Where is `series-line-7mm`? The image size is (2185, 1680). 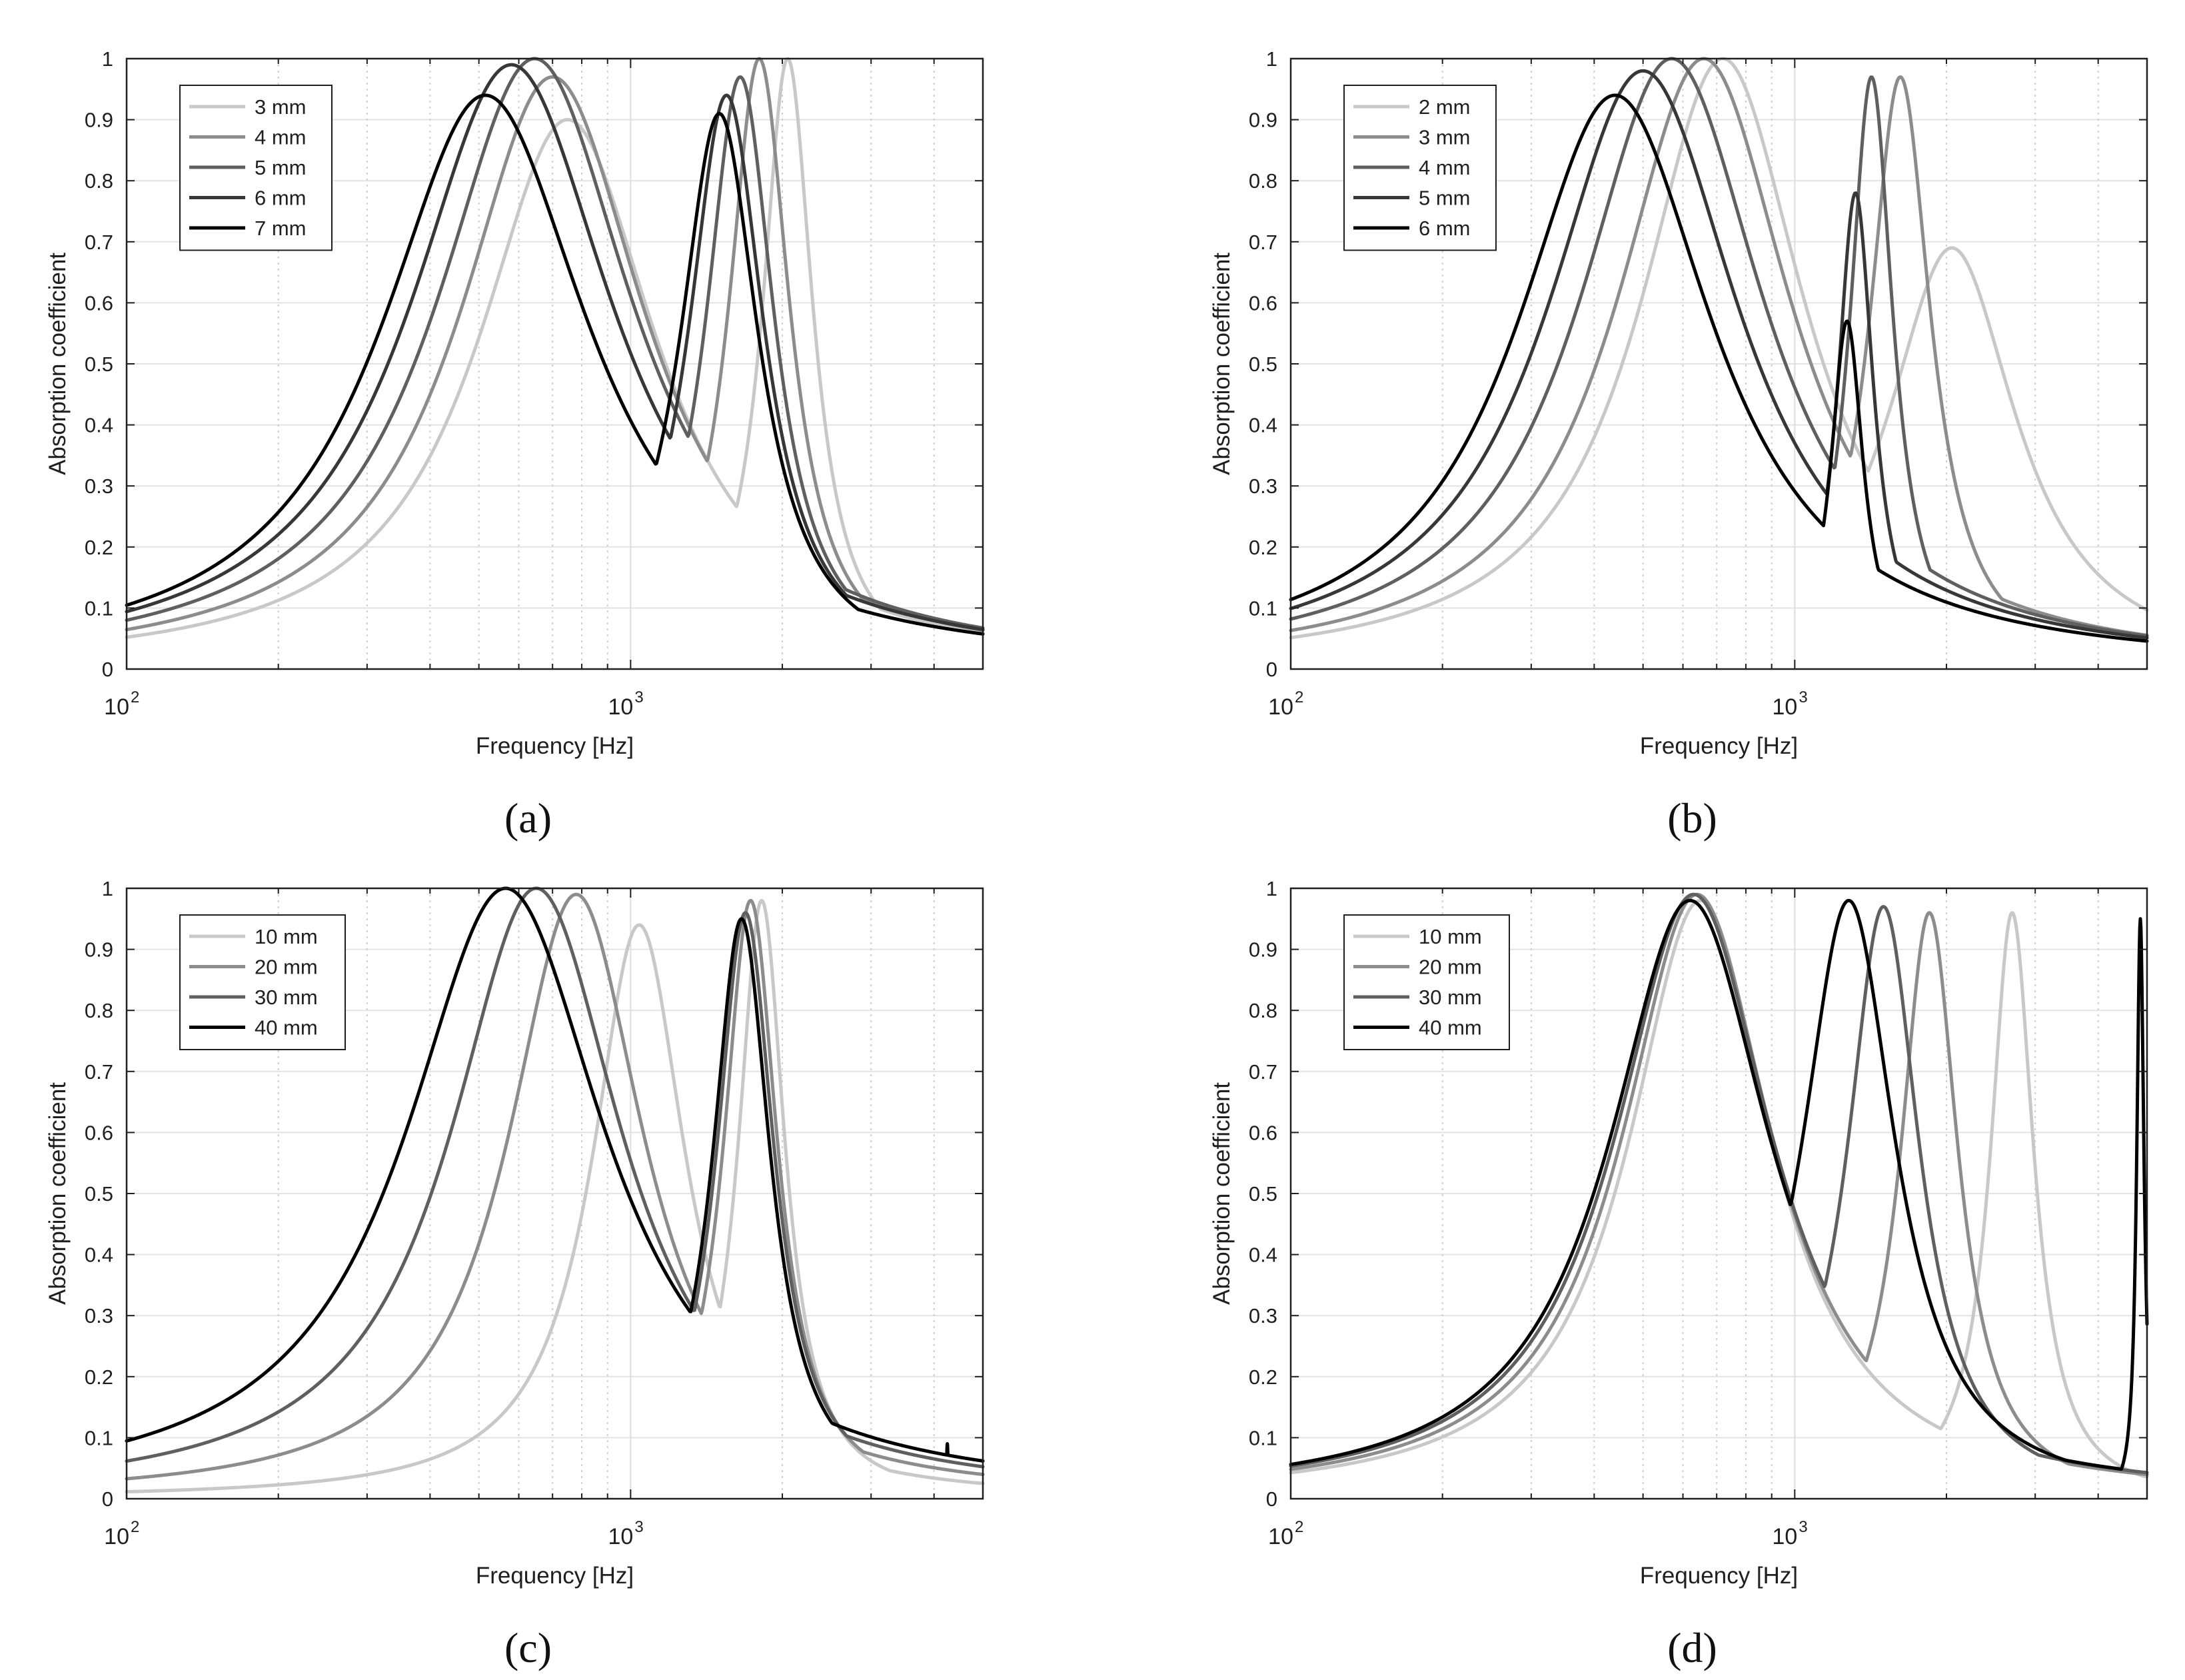
series-line-7mm is located at coordinates (555, 364).